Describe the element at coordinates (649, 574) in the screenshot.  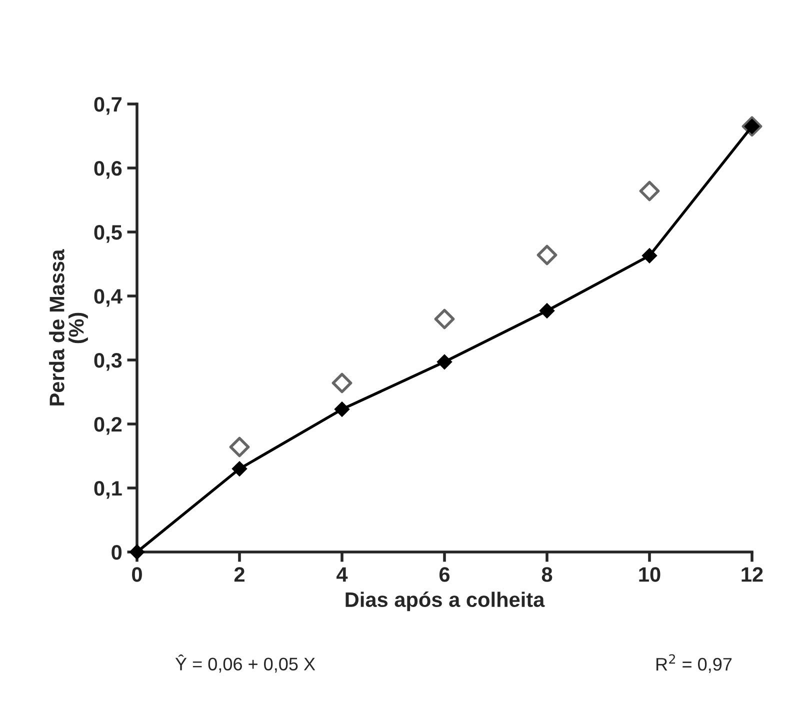
I see `x-tick-label: 10` at that location.